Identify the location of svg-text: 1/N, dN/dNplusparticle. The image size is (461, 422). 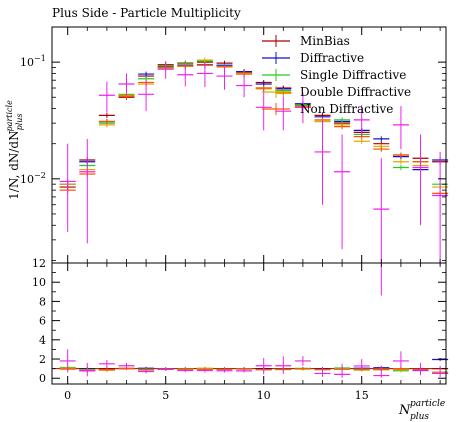
(14, 150).